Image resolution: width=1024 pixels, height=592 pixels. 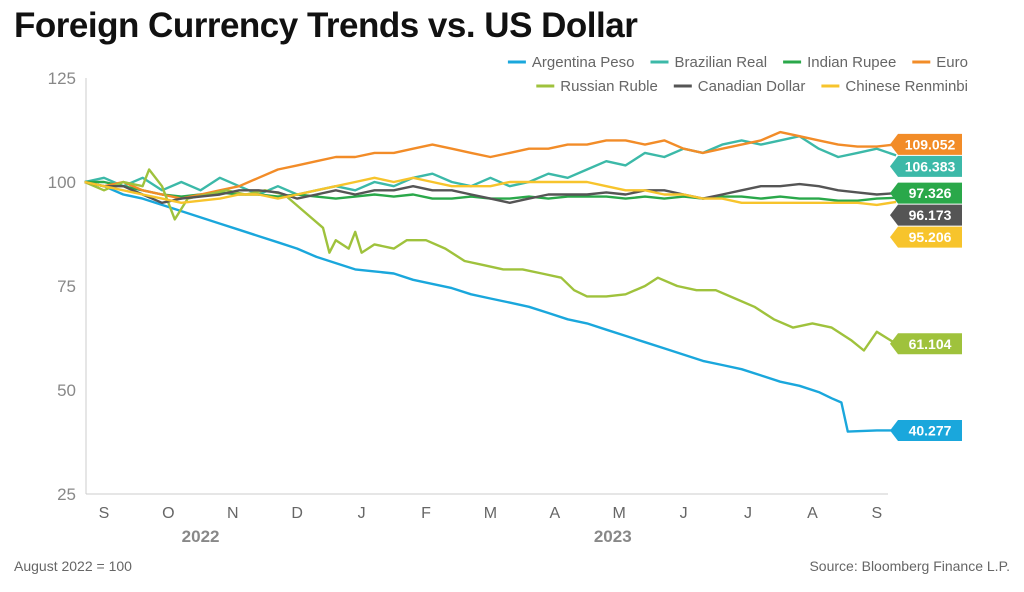 I want to click on end-label-value: 97.326, so click(x=930, y=193).